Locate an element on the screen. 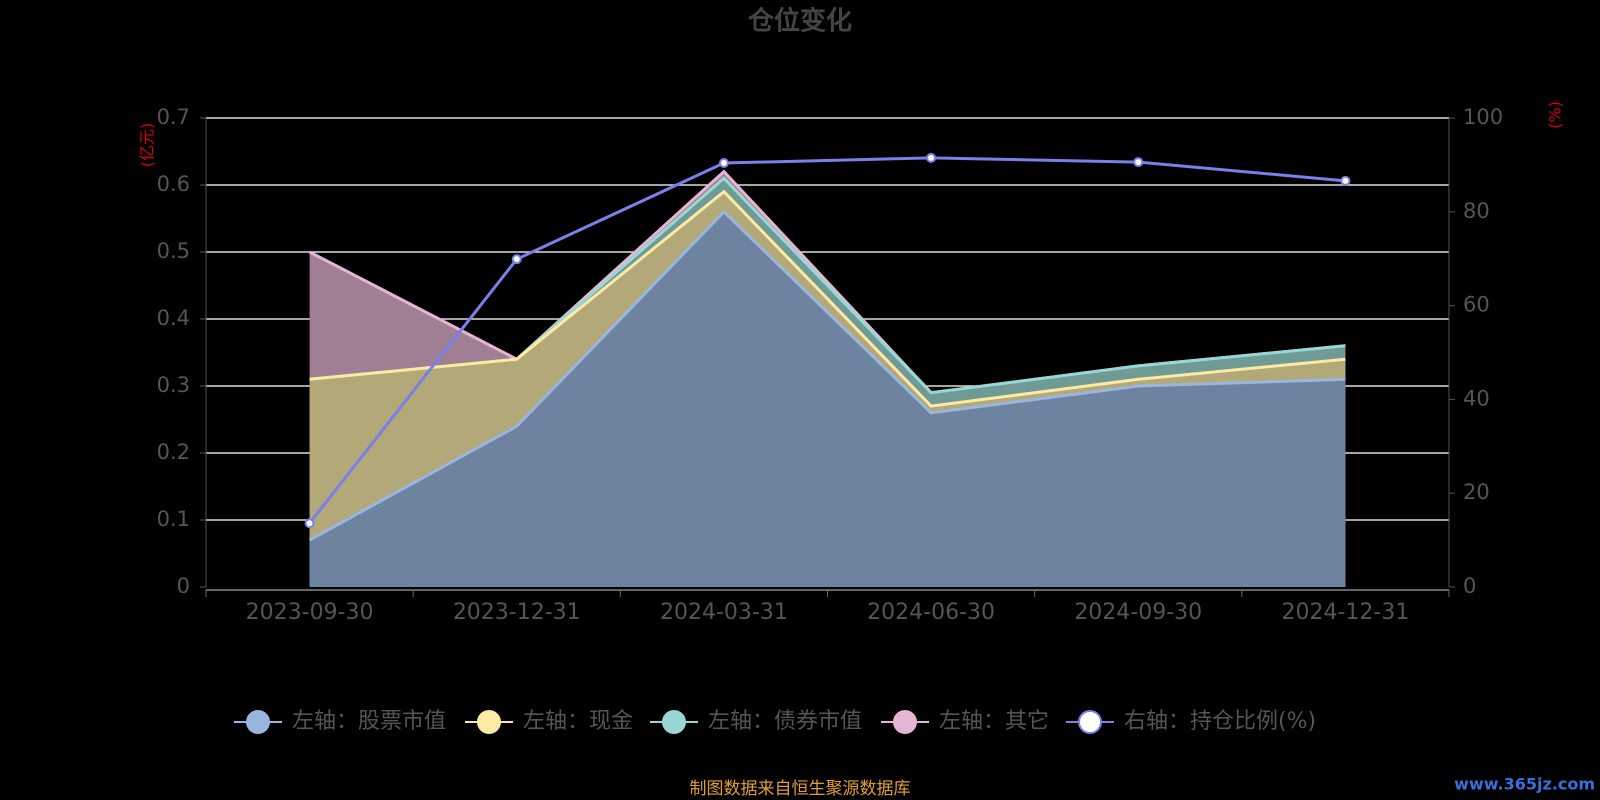  y-tick-label: 0.7 is located at coordinates (173, 117).